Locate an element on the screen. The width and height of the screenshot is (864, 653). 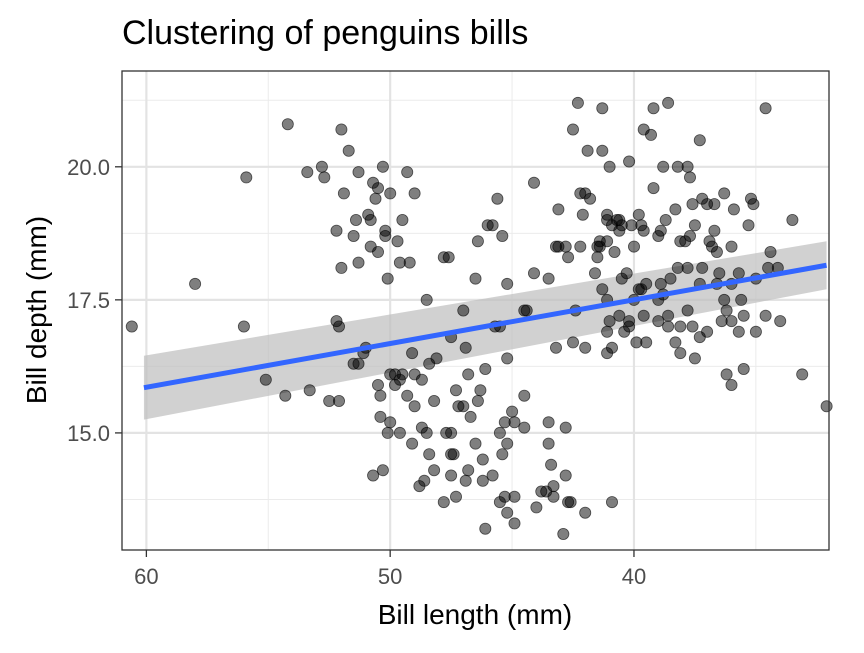
x-tick-label: 50 is located at coordinates (390, 576).